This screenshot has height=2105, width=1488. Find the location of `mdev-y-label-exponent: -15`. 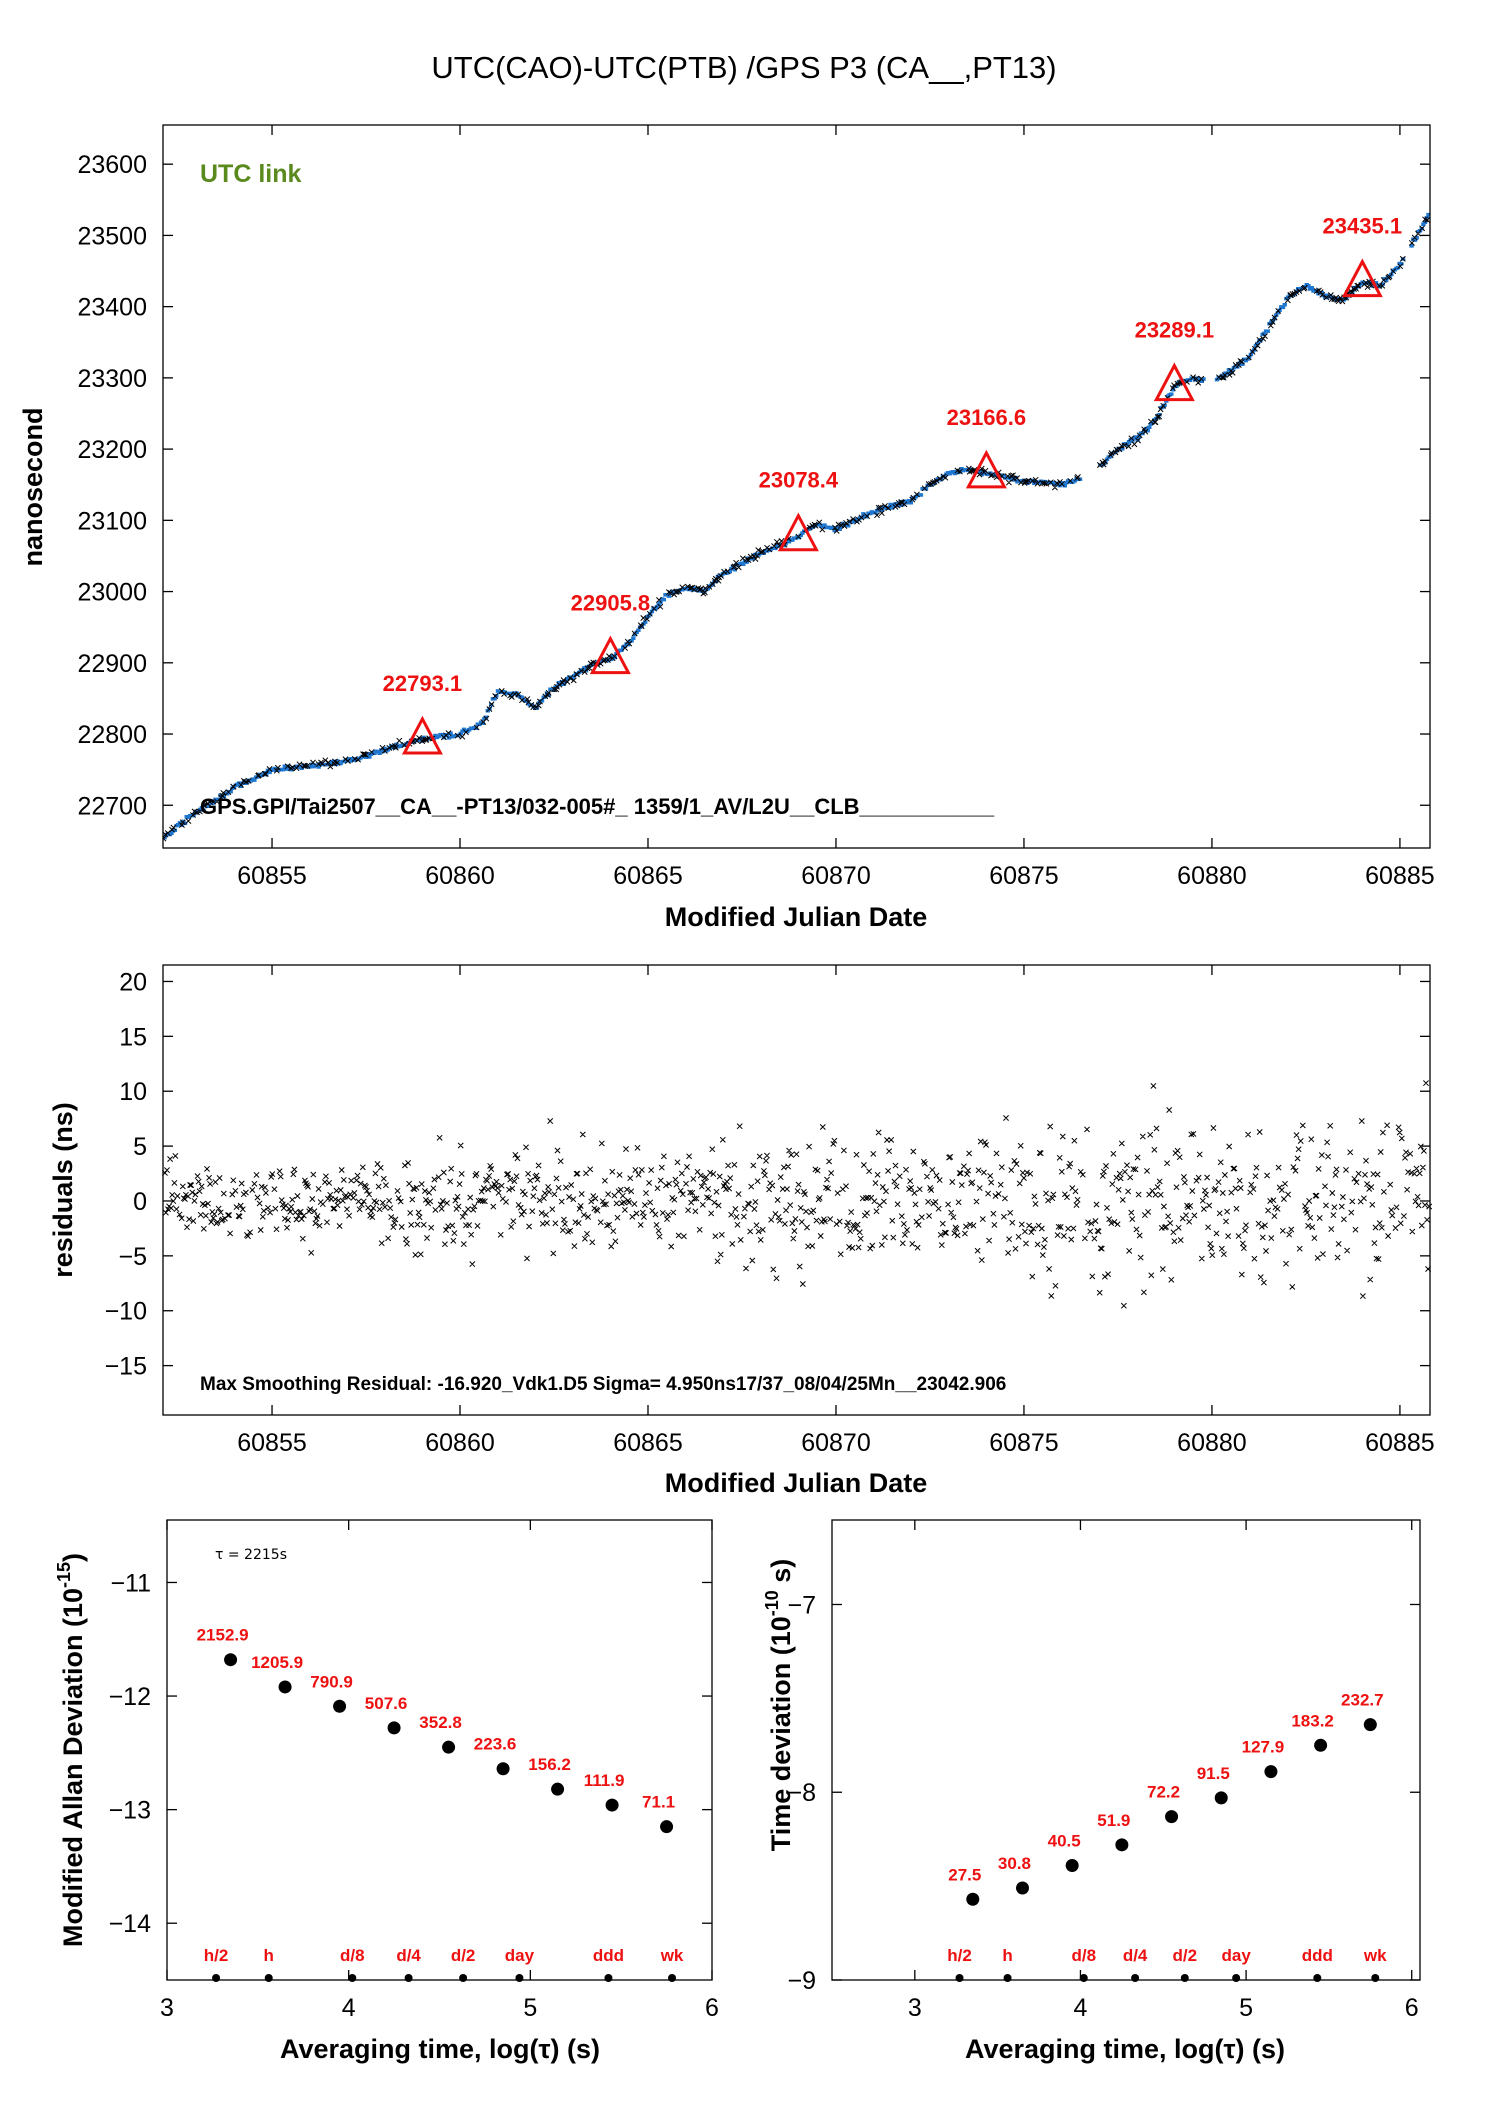

mdev-y-label-exponent: -15 is located at coordinates (64, 1575).